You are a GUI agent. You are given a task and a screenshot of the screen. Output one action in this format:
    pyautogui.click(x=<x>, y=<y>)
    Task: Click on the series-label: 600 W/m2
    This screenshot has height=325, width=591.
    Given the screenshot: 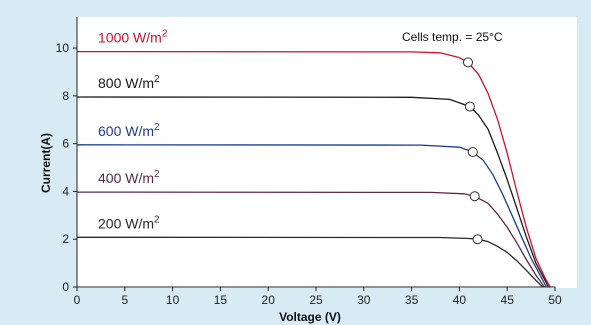 What is the action you would take?
    pyautogui.click(x=129, y=130)
    